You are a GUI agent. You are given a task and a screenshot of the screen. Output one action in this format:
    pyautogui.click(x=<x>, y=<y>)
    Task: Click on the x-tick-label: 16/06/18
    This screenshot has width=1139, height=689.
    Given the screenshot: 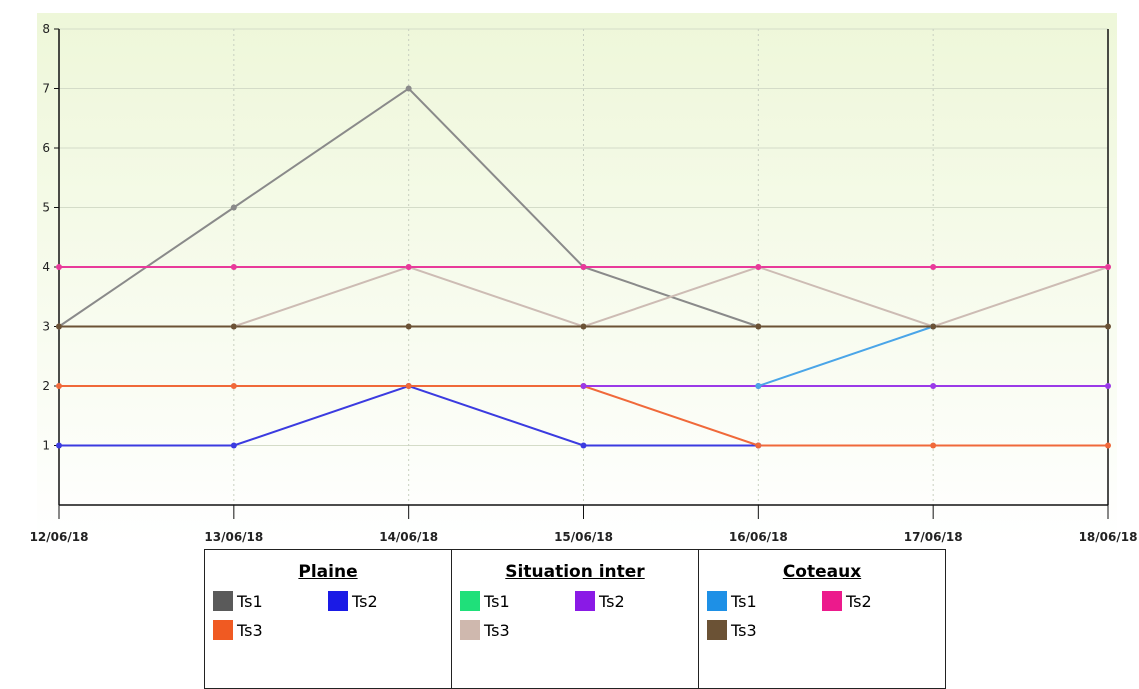 What is the action you would take?
    pyautogui.click(x=758, y=537)
    